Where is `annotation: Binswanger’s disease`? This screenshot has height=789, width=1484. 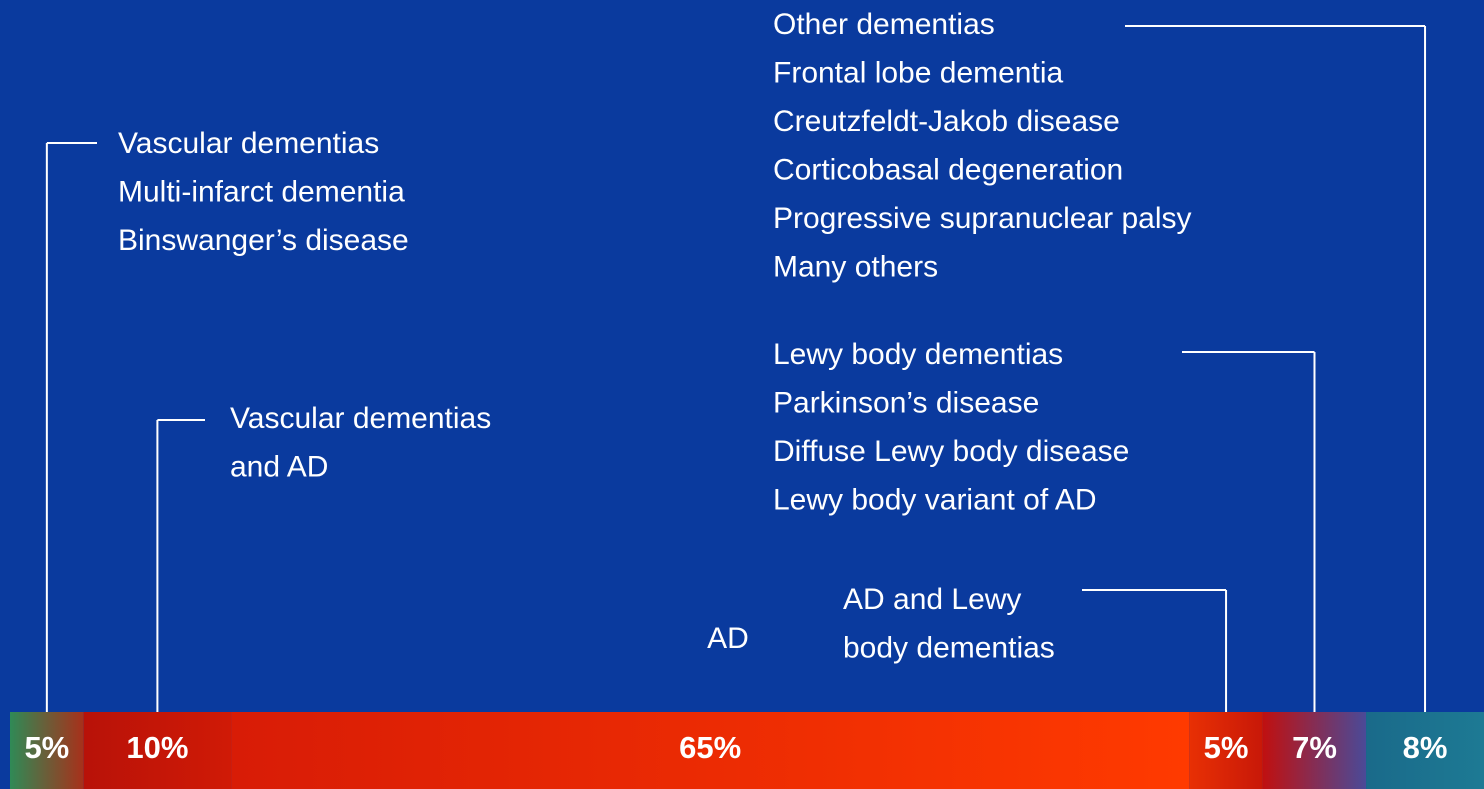 annotation: Binswanger’s disease is located at coordinates (263, 240).